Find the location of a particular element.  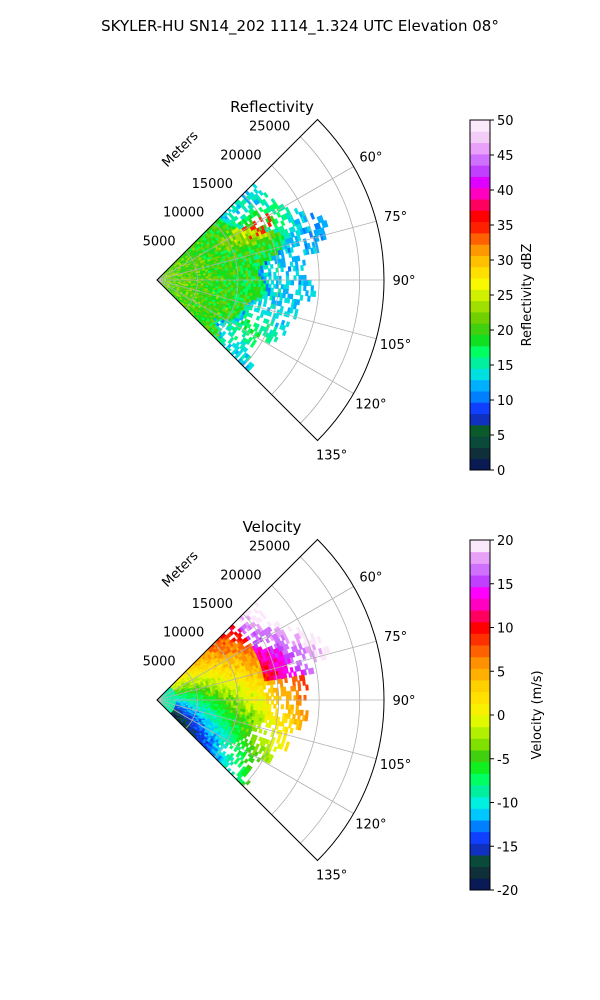

range-tick-label: 5000 is located at coordinates (159, 661).